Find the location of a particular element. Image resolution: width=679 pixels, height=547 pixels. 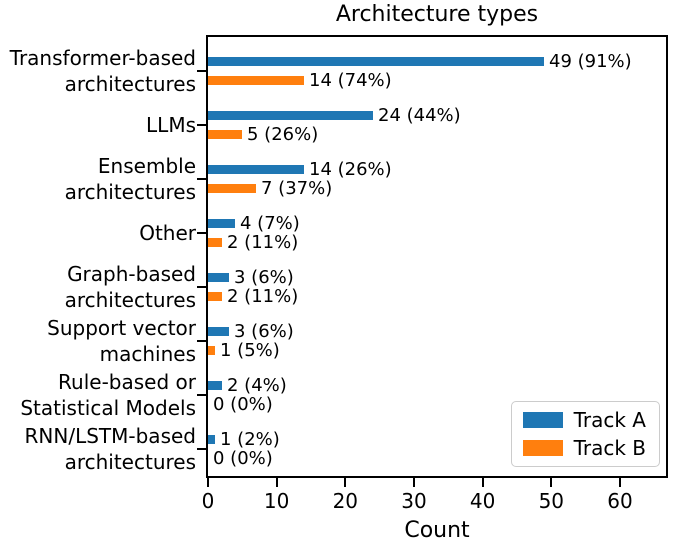

legend: Track A Track B is located at coordinates (585, 434).